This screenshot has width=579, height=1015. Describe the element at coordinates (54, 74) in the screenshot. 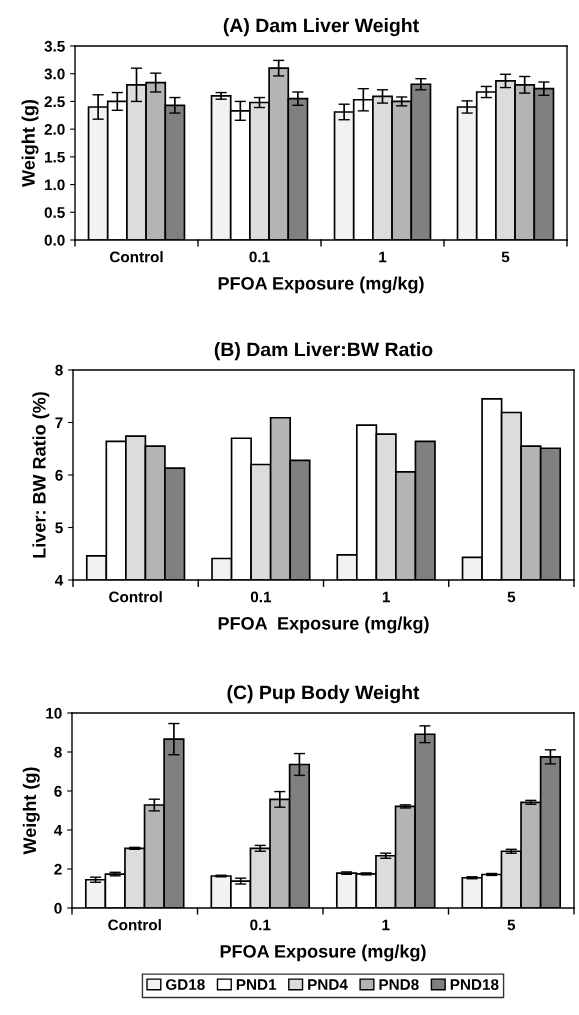

I see `y-tick-label: 3.0` at that location.